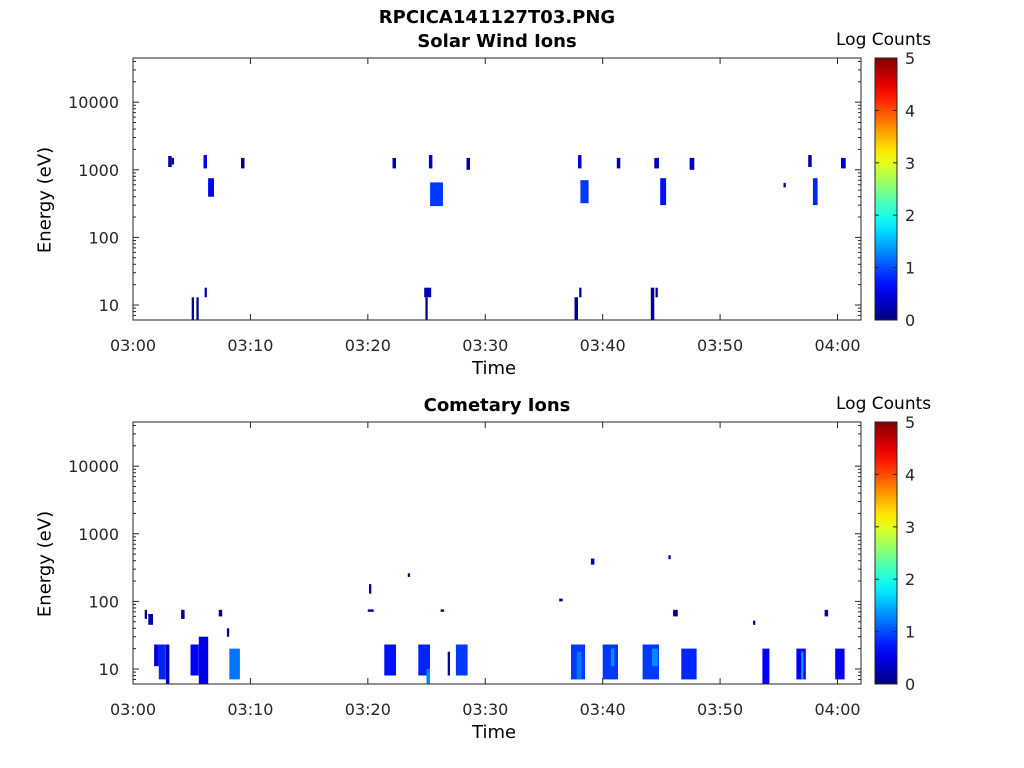 Image resolution: width=1024 pixels, height=768 pixels. Describe the element at coordinates (494, 368) in the screenshot. I see `panel1-x-axis-label: Time` at that location.